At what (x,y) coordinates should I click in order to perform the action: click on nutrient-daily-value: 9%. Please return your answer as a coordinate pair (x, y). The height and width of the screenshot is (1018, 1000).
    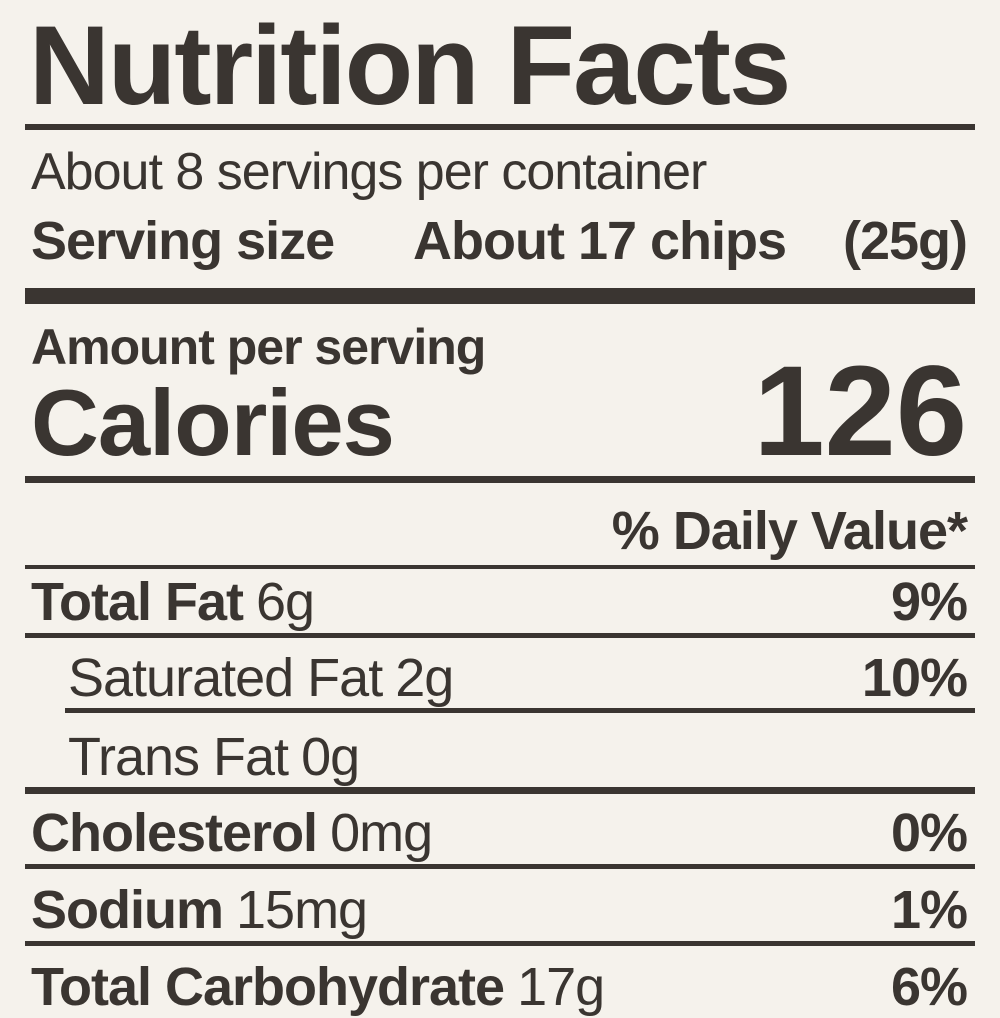
    Looking at the image, I should click on (929, 602).